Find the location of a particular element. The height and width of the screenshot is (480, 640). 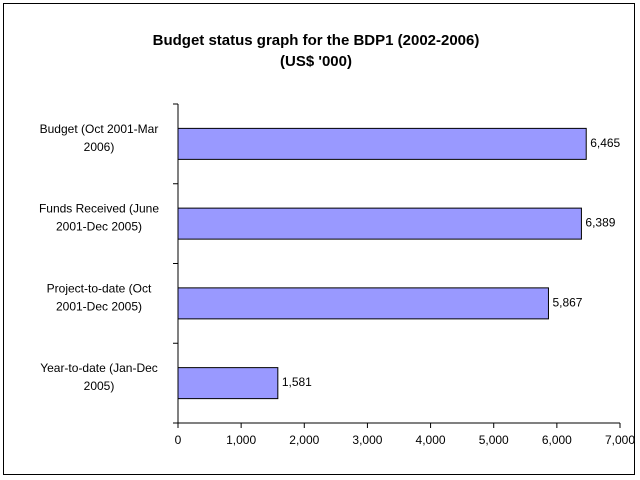

category-label: Funds Received (June is located at coordinates (99, 209).